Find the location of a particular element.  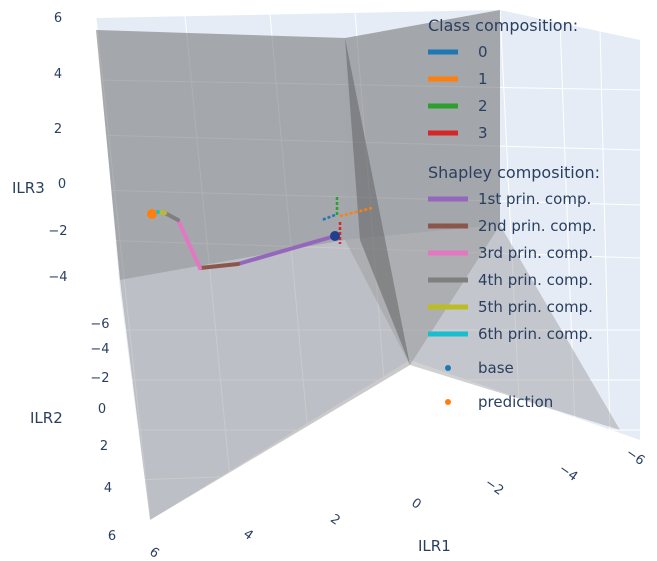

y-tick-label: 4 is located at coordinates (108, 488).